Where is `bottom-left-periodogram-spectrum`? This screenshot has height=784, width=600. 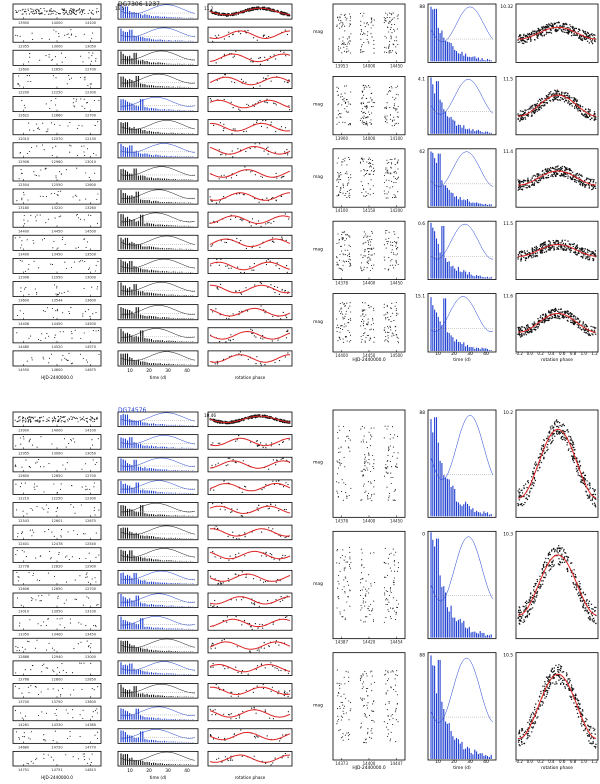 bottom-left-periodogram-spectrum is located at coordinates (158, 600).